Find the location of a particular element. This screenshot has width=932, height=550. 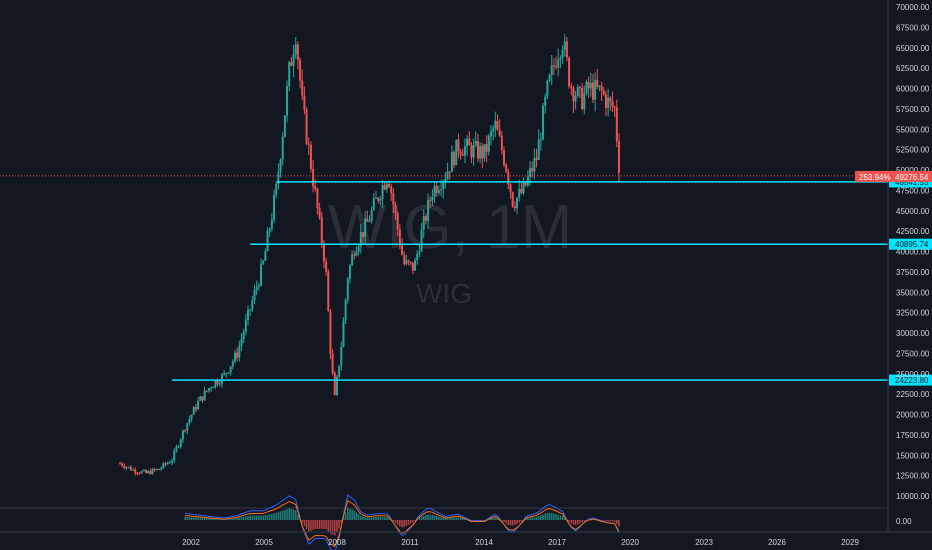

current-change-text: 253.94% is located at coordinates (875, 177).